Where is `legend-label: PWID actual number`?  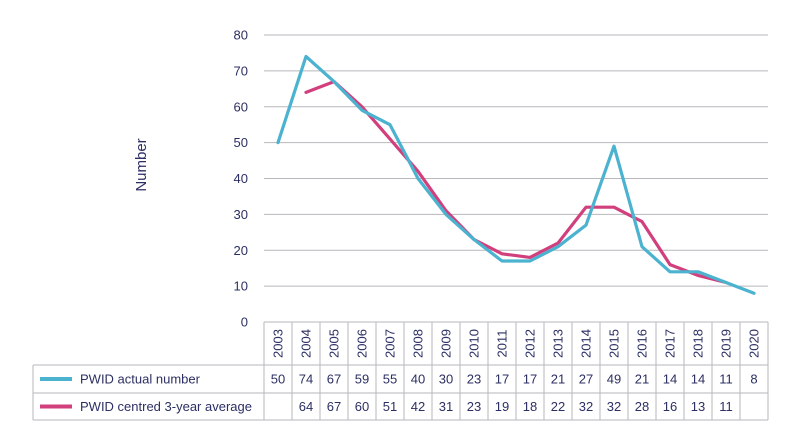
legend-label: PWID actual number is located at coordinates (140, 379).